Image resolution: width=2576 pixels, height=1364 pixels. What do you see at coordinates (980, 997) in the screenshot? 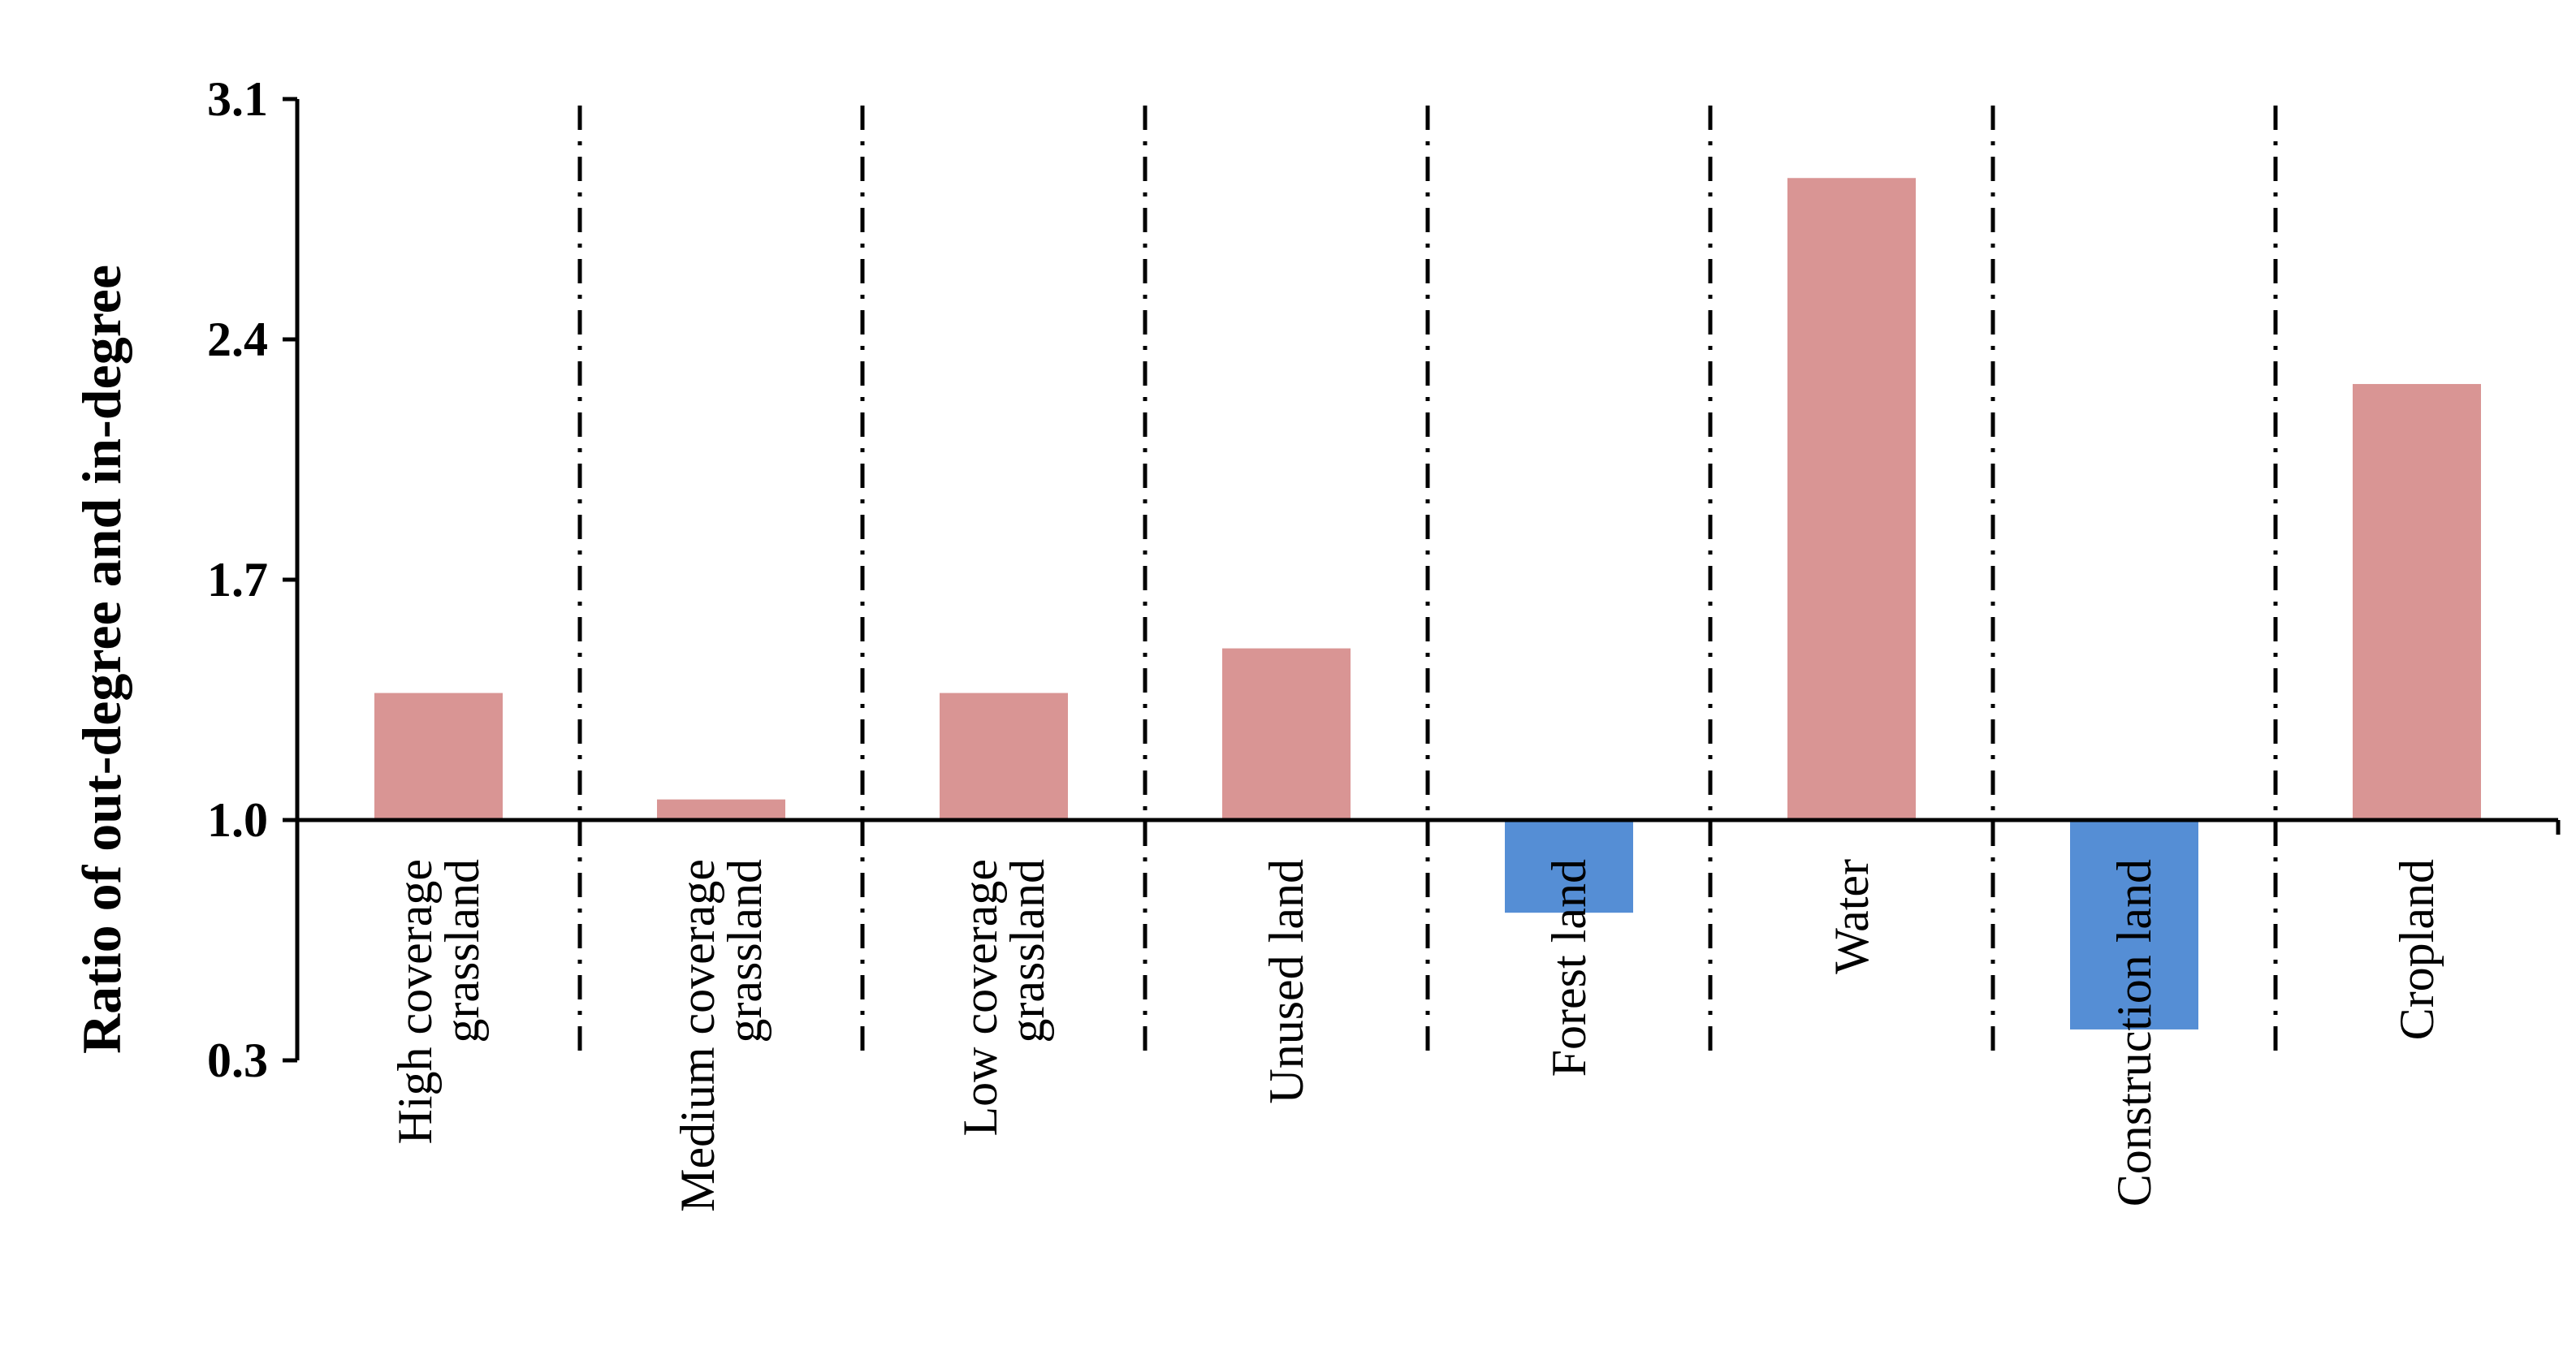
I see `category-label-line: Low coverage` at bounding box center [980, 997].